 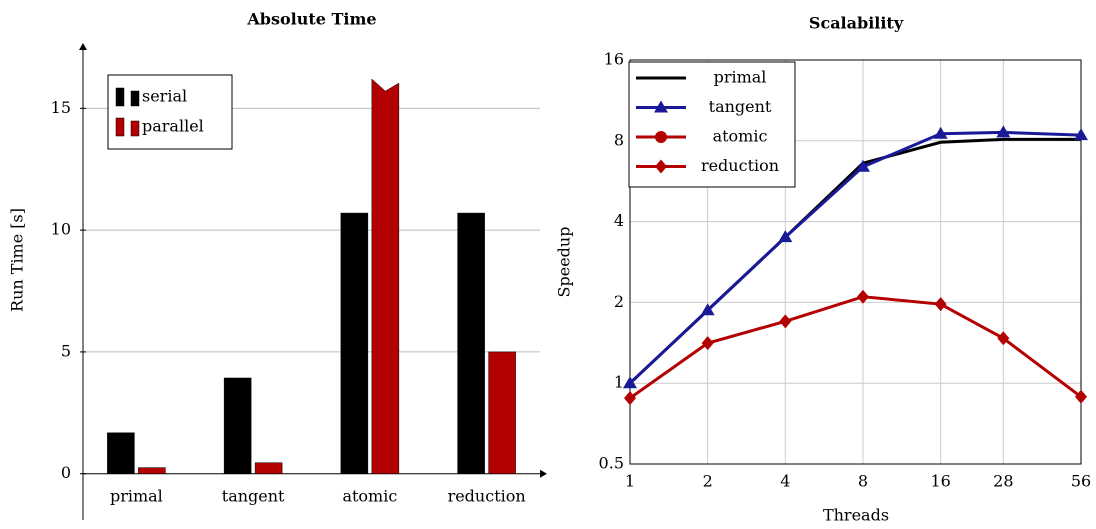 I want to click on legend-box, so click(x=170, y=112).